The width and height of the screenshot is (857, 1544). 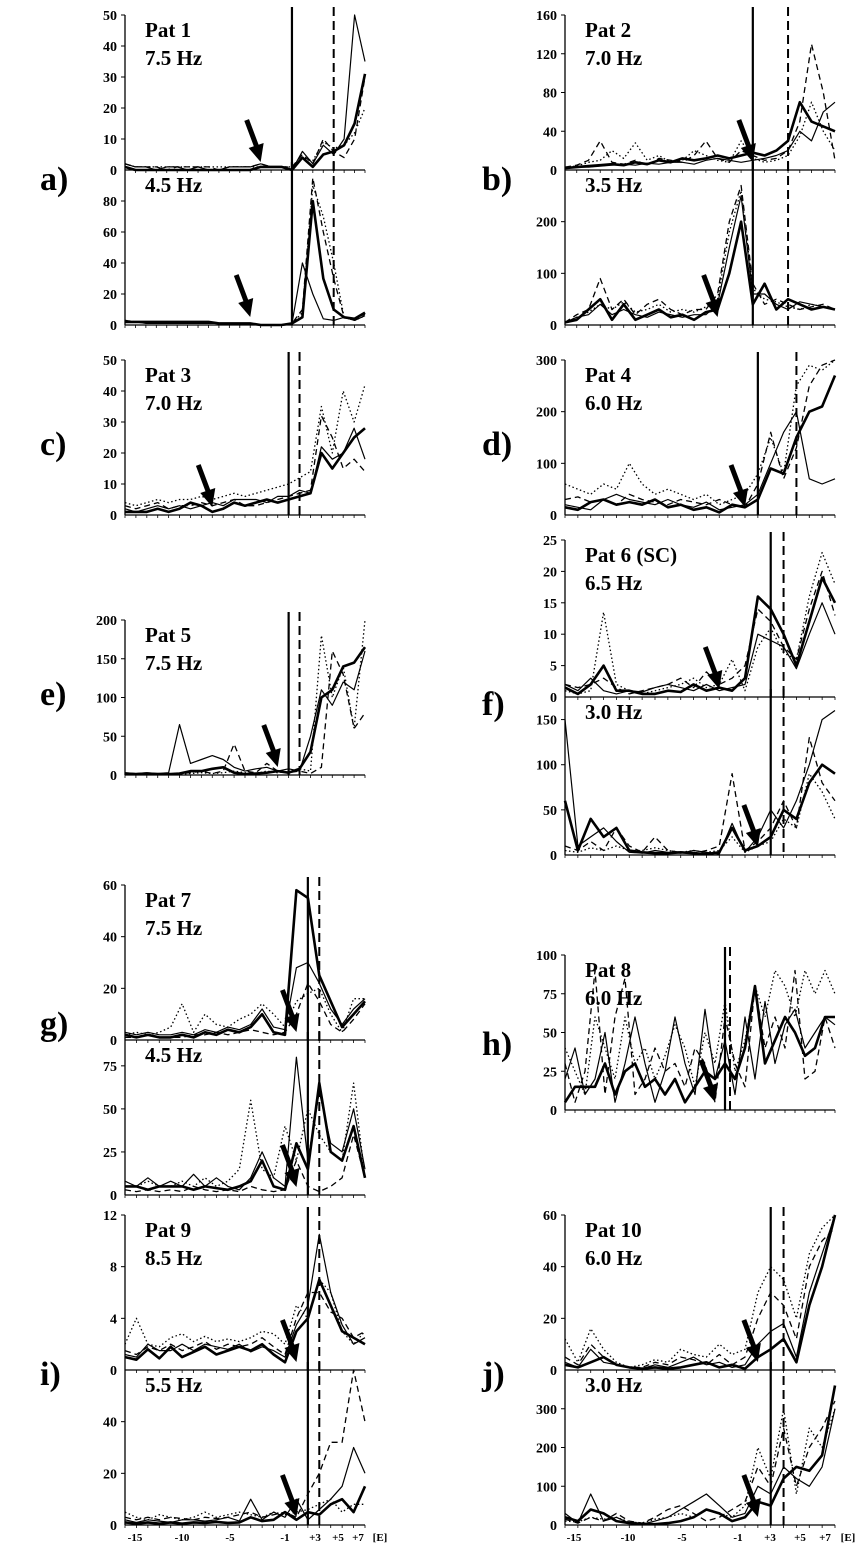 I want to click on subplot-6: 100 200 300 0 Pat 4 6.0 Hz, so click(x=686, y=438).